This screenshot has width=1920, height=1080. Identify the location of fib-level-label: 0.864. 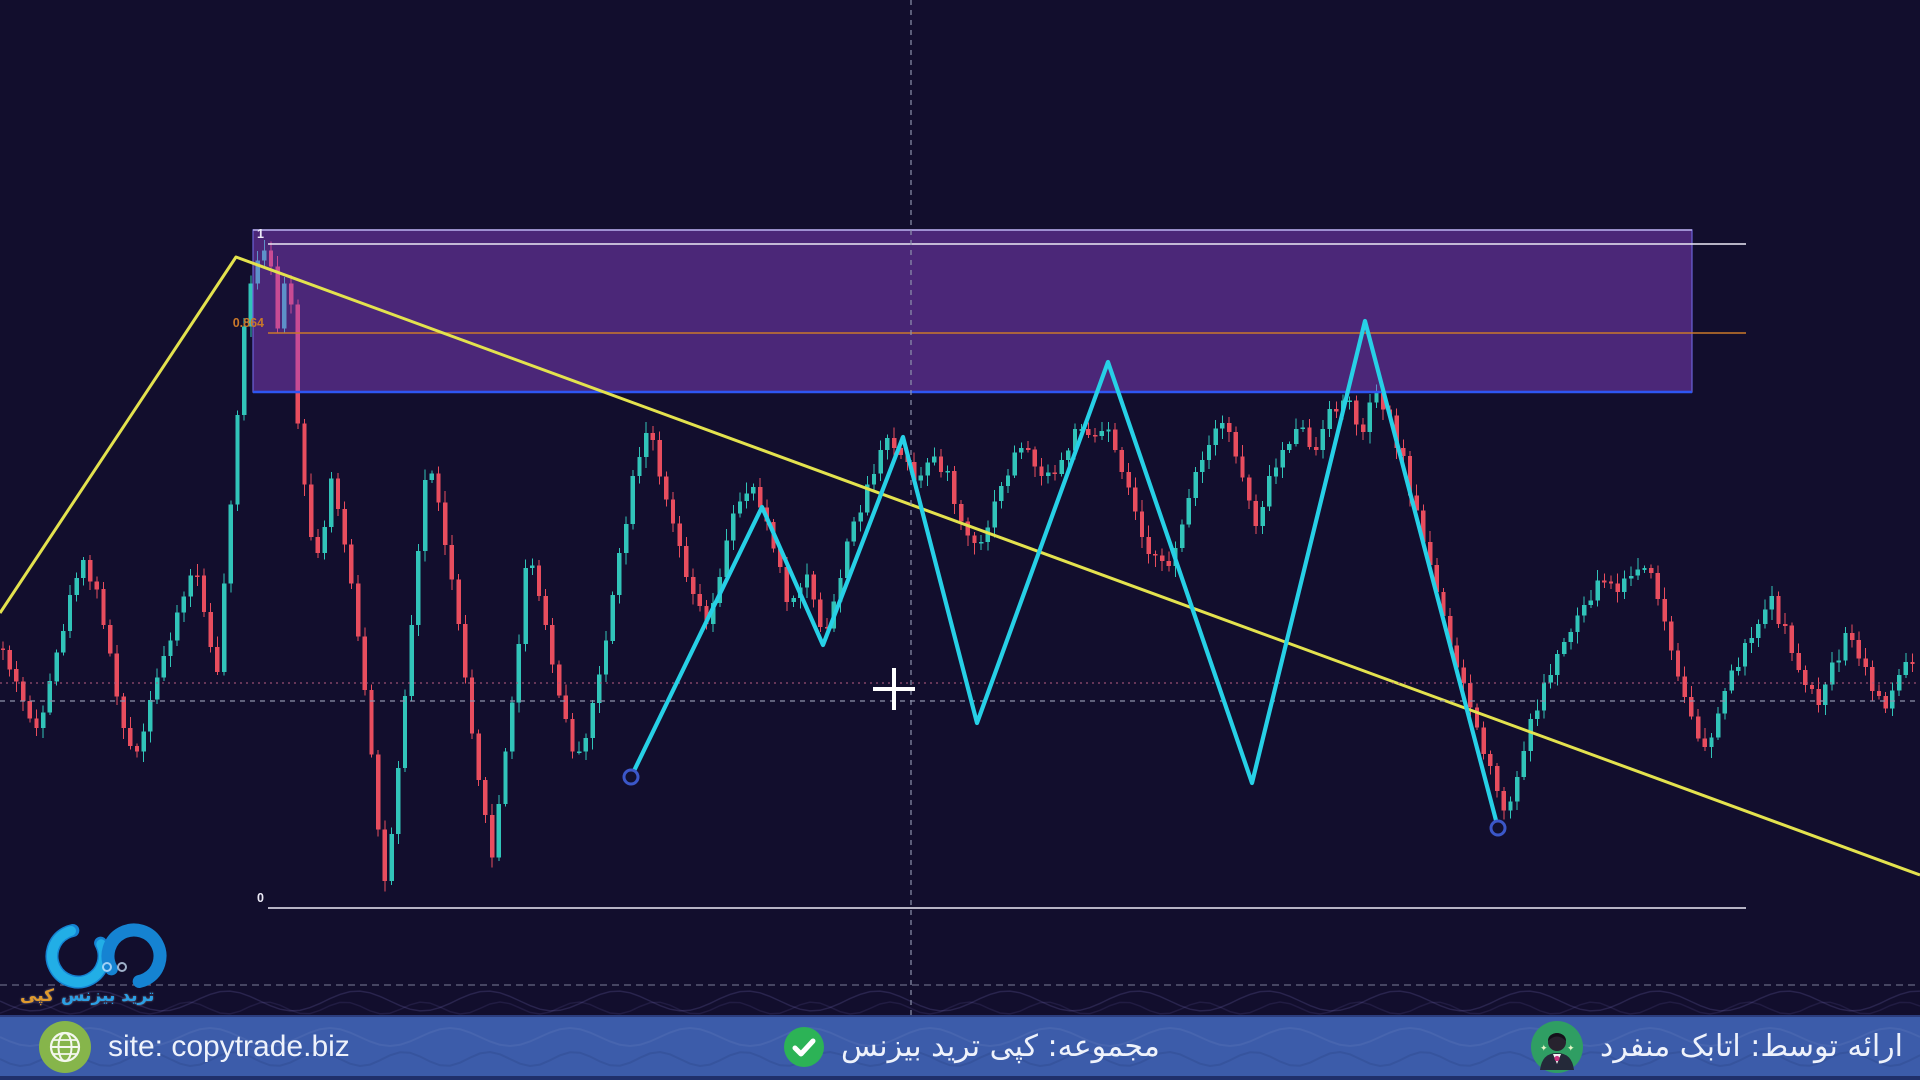
(248, 323).